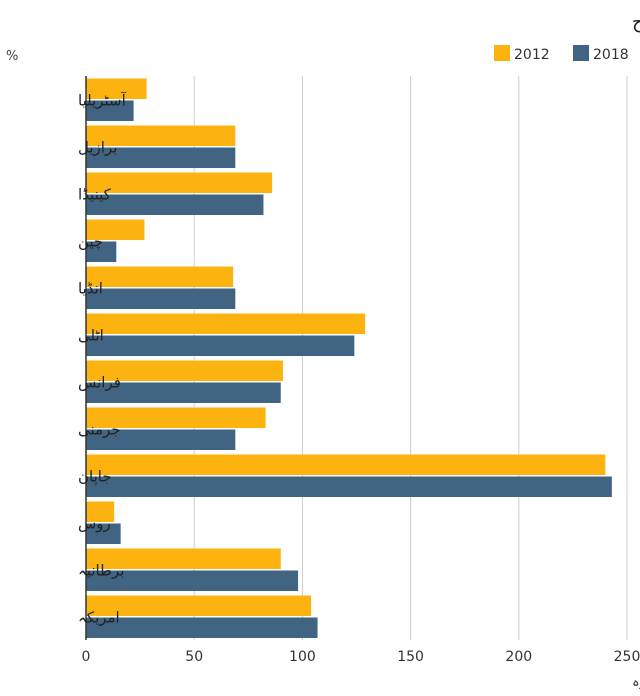 The height and width of the screenshot is (696, 640). I want to click on category-label: امریکہ, so click(99, 618).